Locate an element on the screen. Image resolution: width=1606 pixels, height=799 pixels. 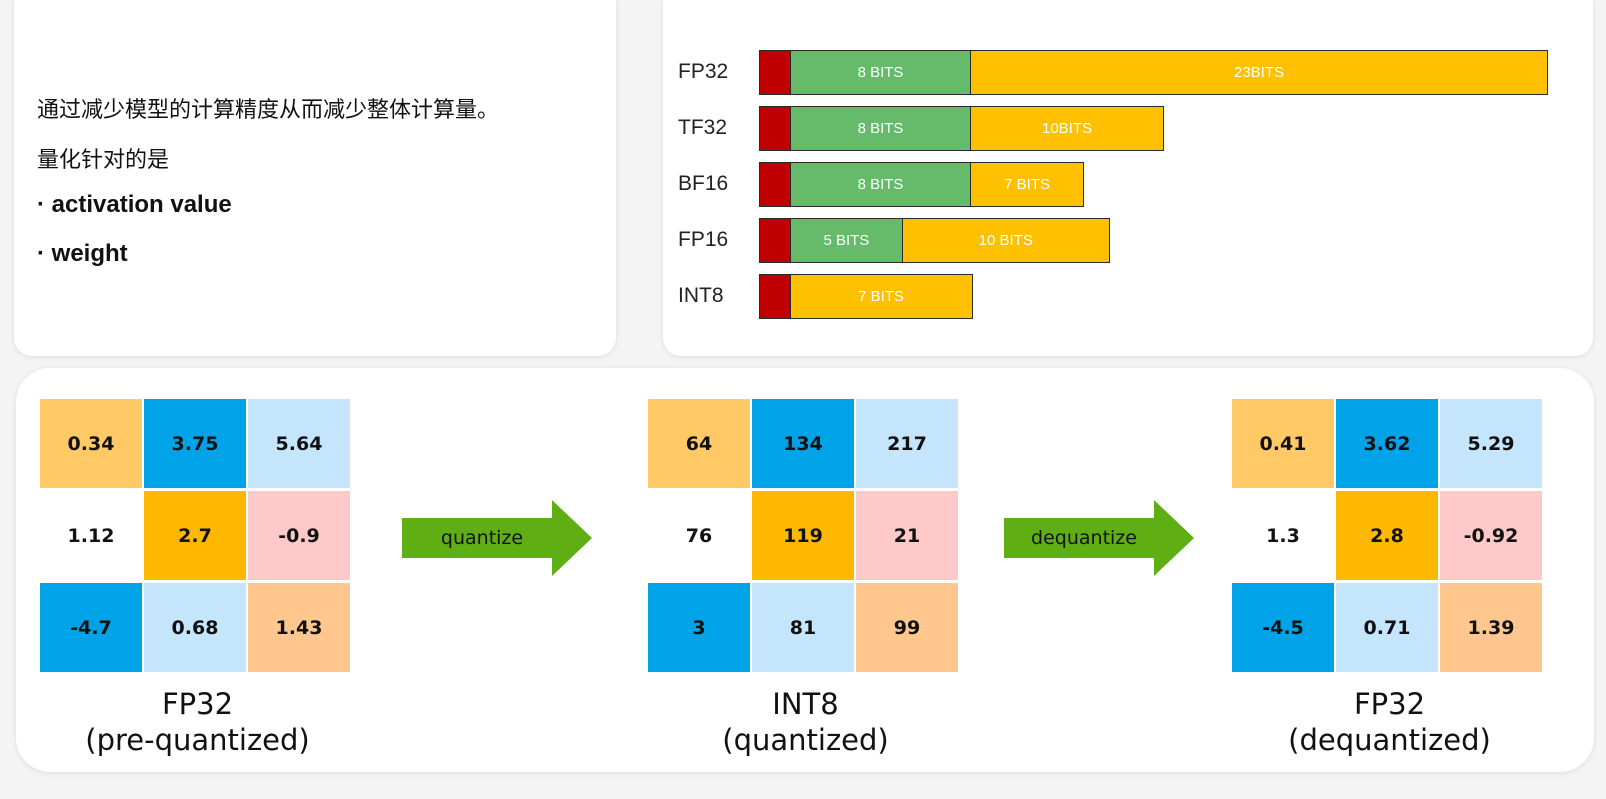
matrix-cell: 21 is located at coordinates (907, 535).